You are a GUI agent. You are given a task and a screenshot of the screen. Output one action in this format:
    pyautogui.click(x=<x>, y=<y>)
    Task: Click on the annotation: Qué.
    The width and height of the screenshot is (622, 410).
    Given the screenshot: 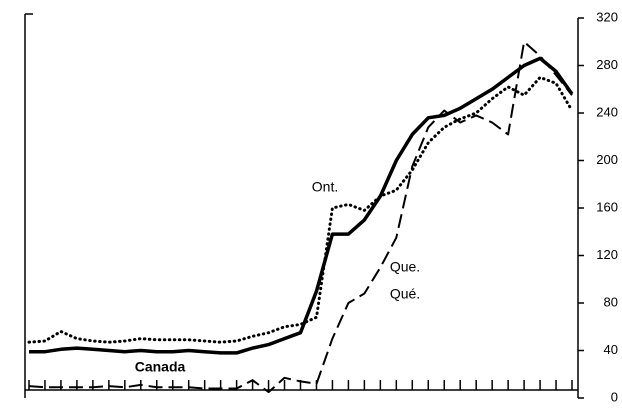 What is the action you would take?
    pyautogui.click(x=405, y=294)
    